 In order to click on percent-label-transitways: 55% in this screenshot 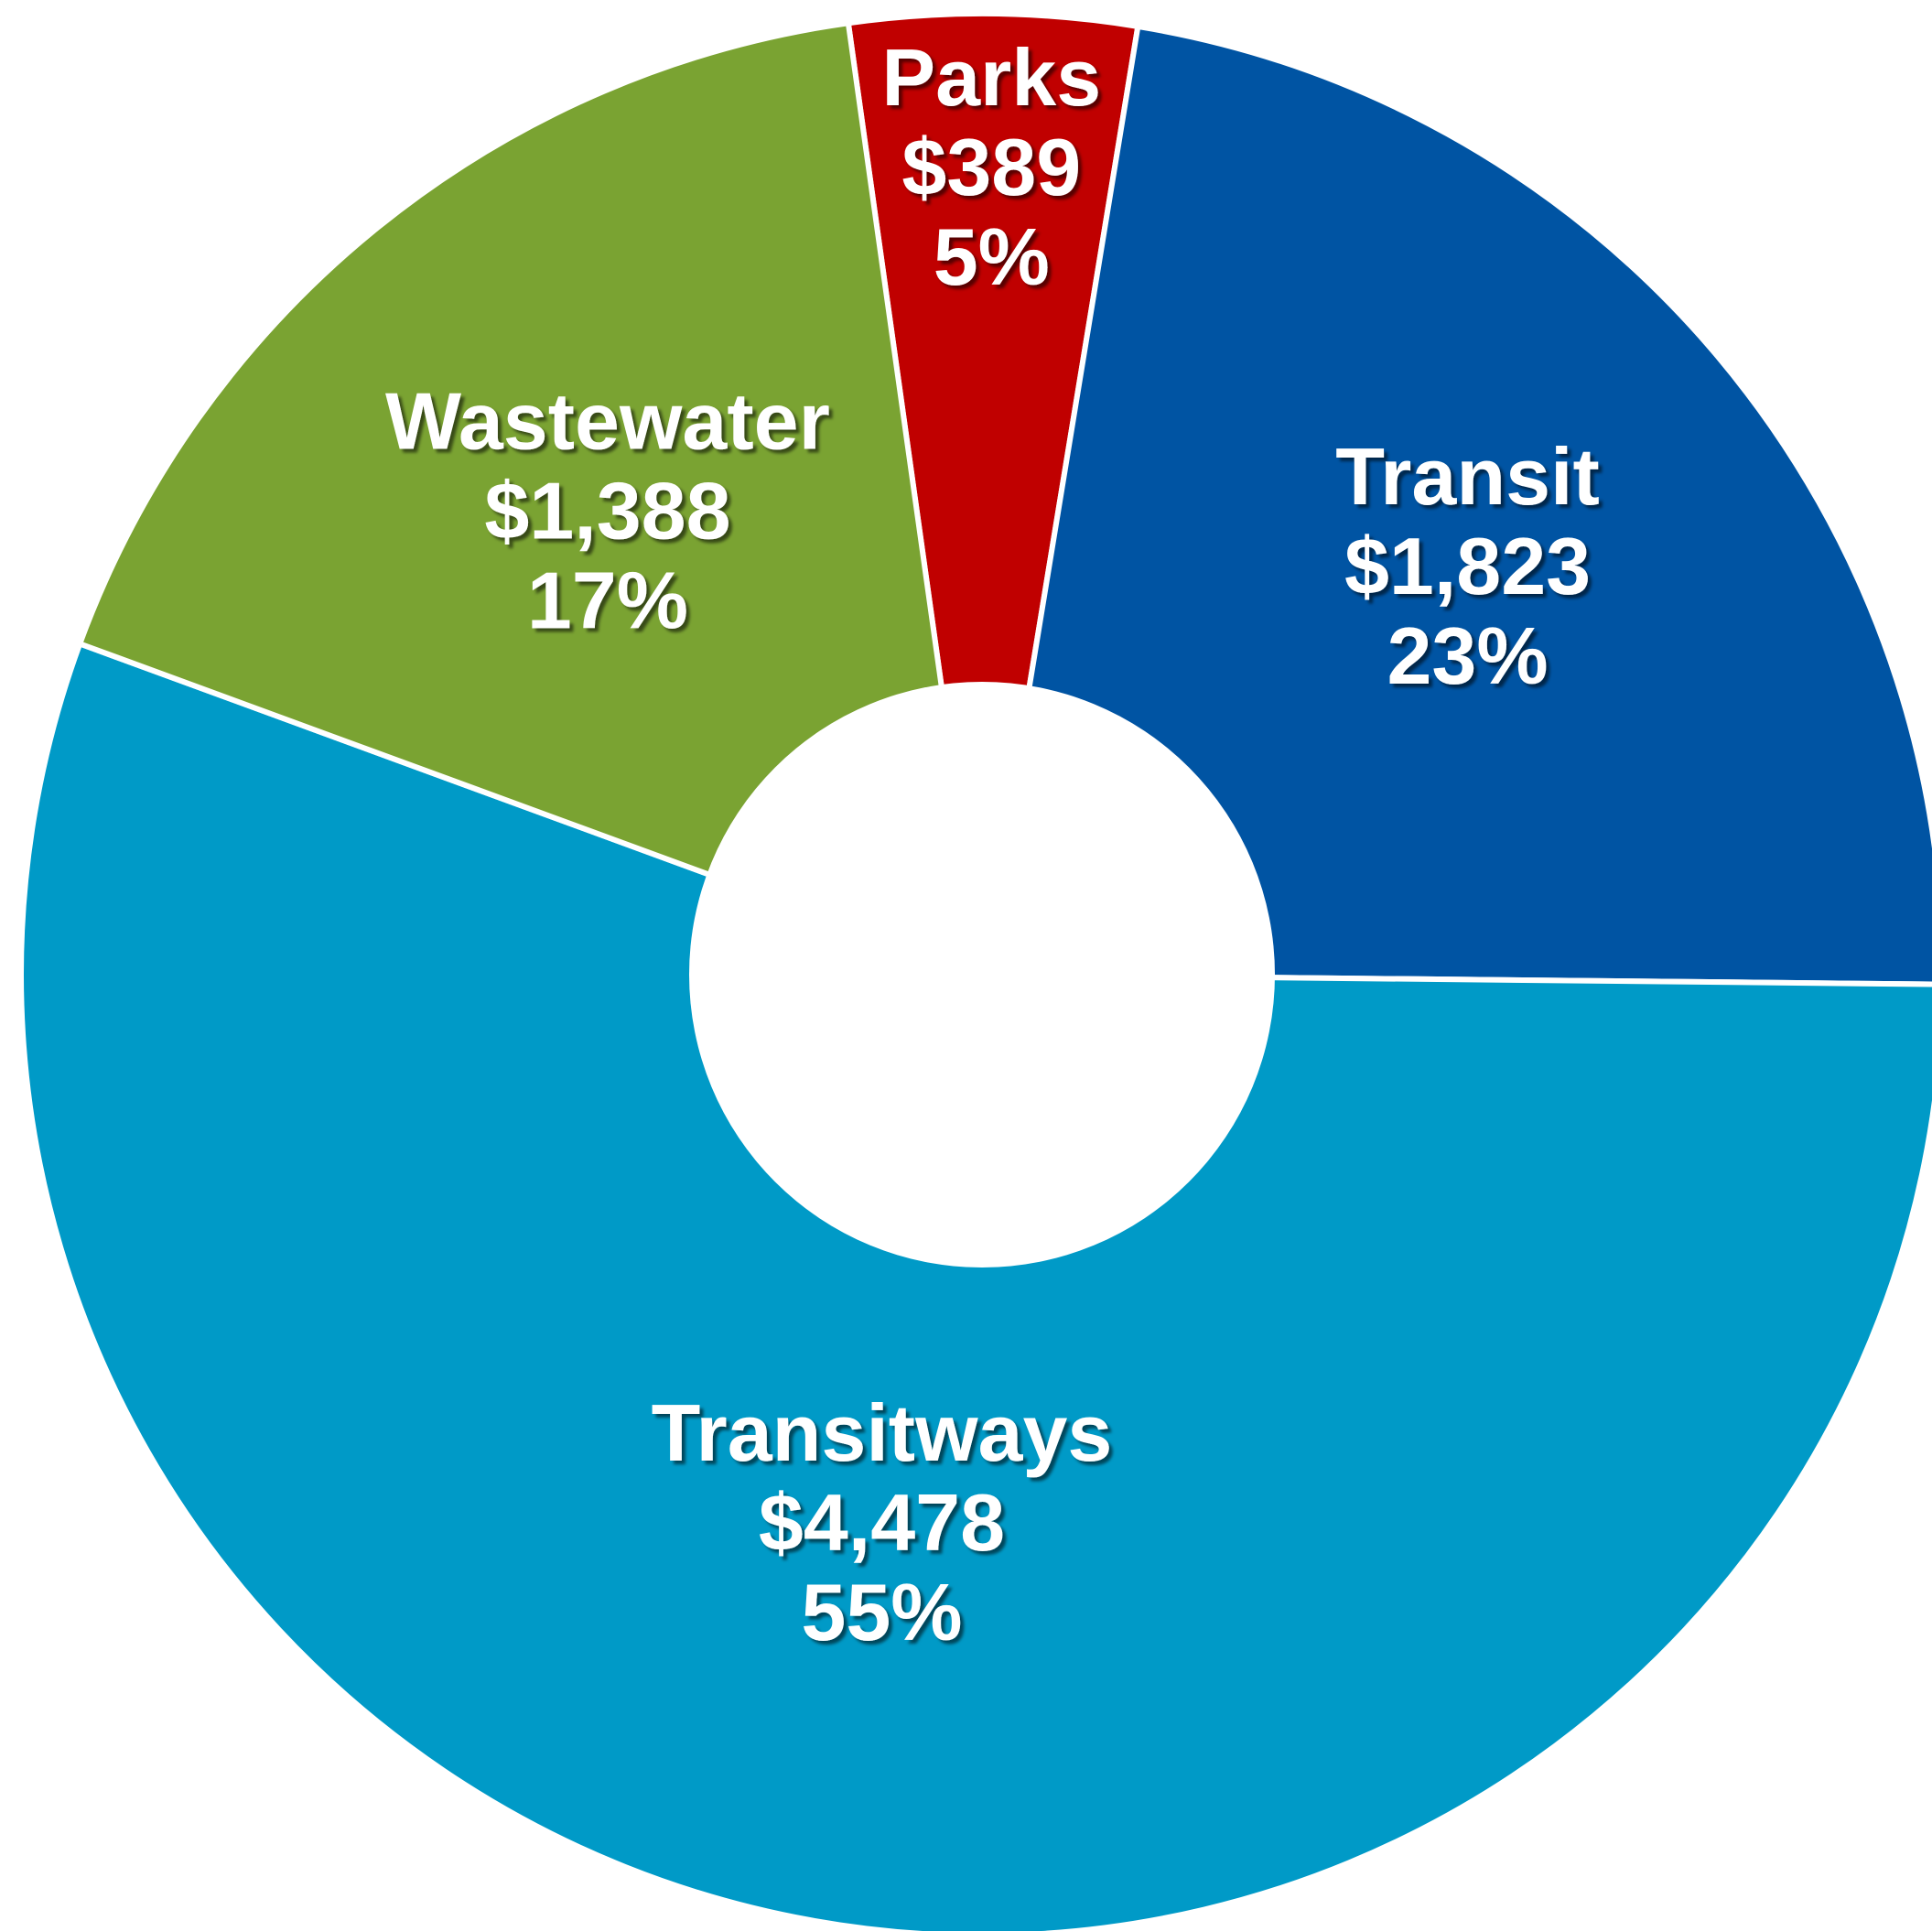, I will do `click(881, 1612)`.